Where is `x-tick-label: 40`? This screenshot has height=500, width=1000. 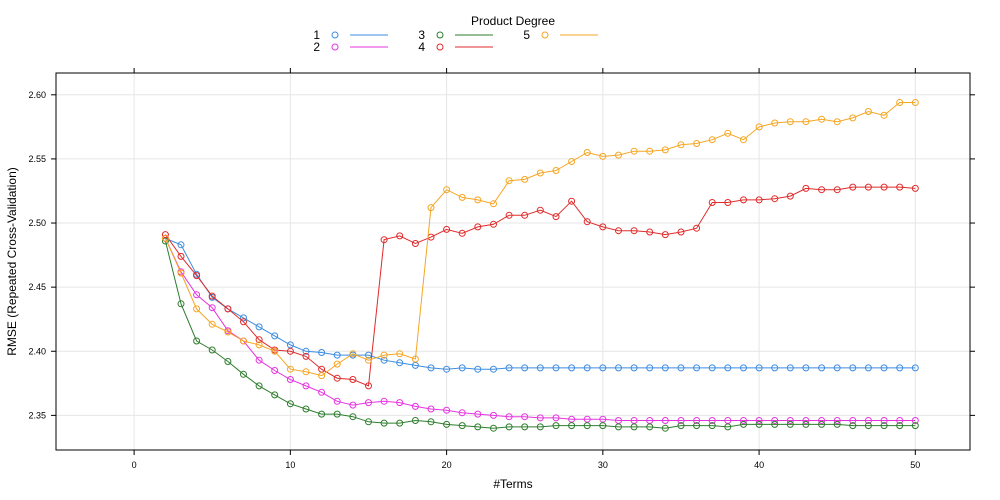
x-tick-label: 40 is located at coordinates (759, 465).